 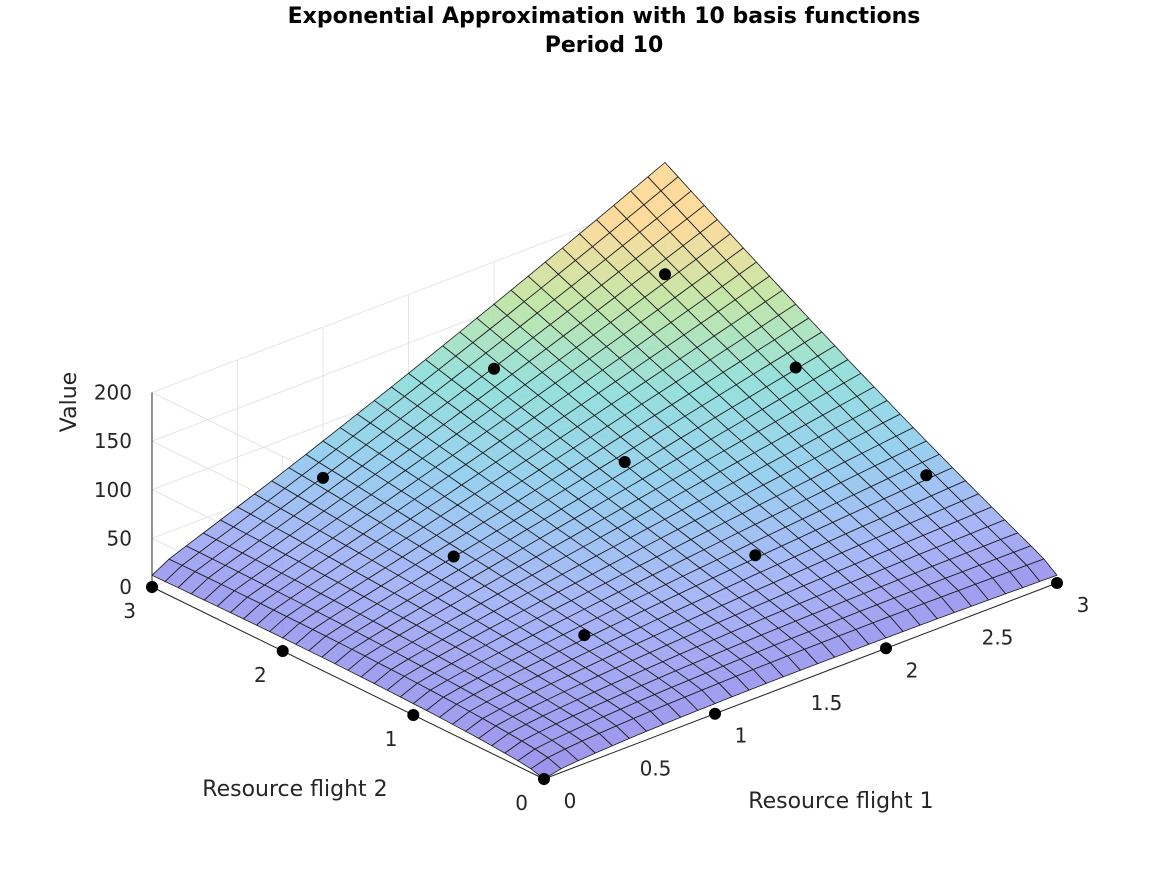 I want to click on y-tick-label: 1, so click(x=391, y=739).